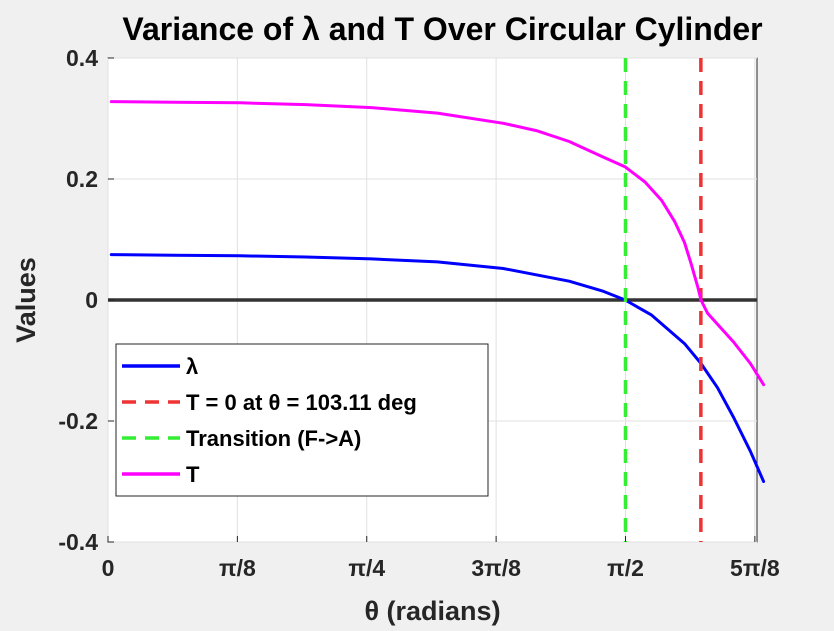 The image size is (834, 631). Describe the element at coordinates (78, 421) in the screenshot. I see `y-tick-label: -0.2` at that location.